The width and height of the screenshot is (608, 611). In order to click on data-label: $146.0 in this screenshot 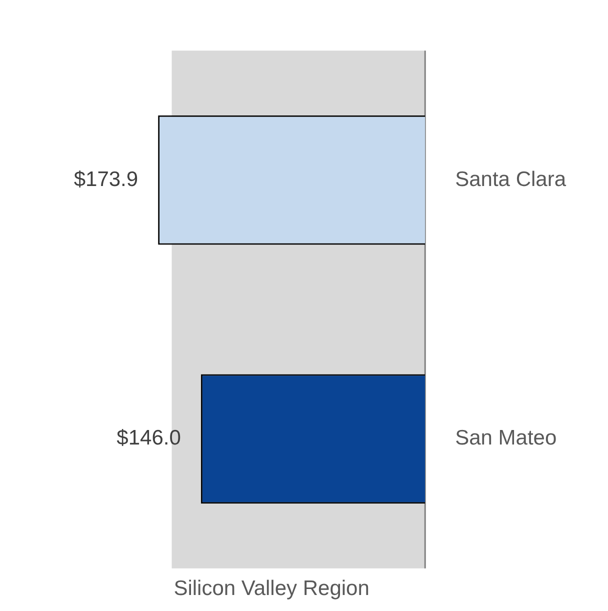, I will do `click(148, 438)`.